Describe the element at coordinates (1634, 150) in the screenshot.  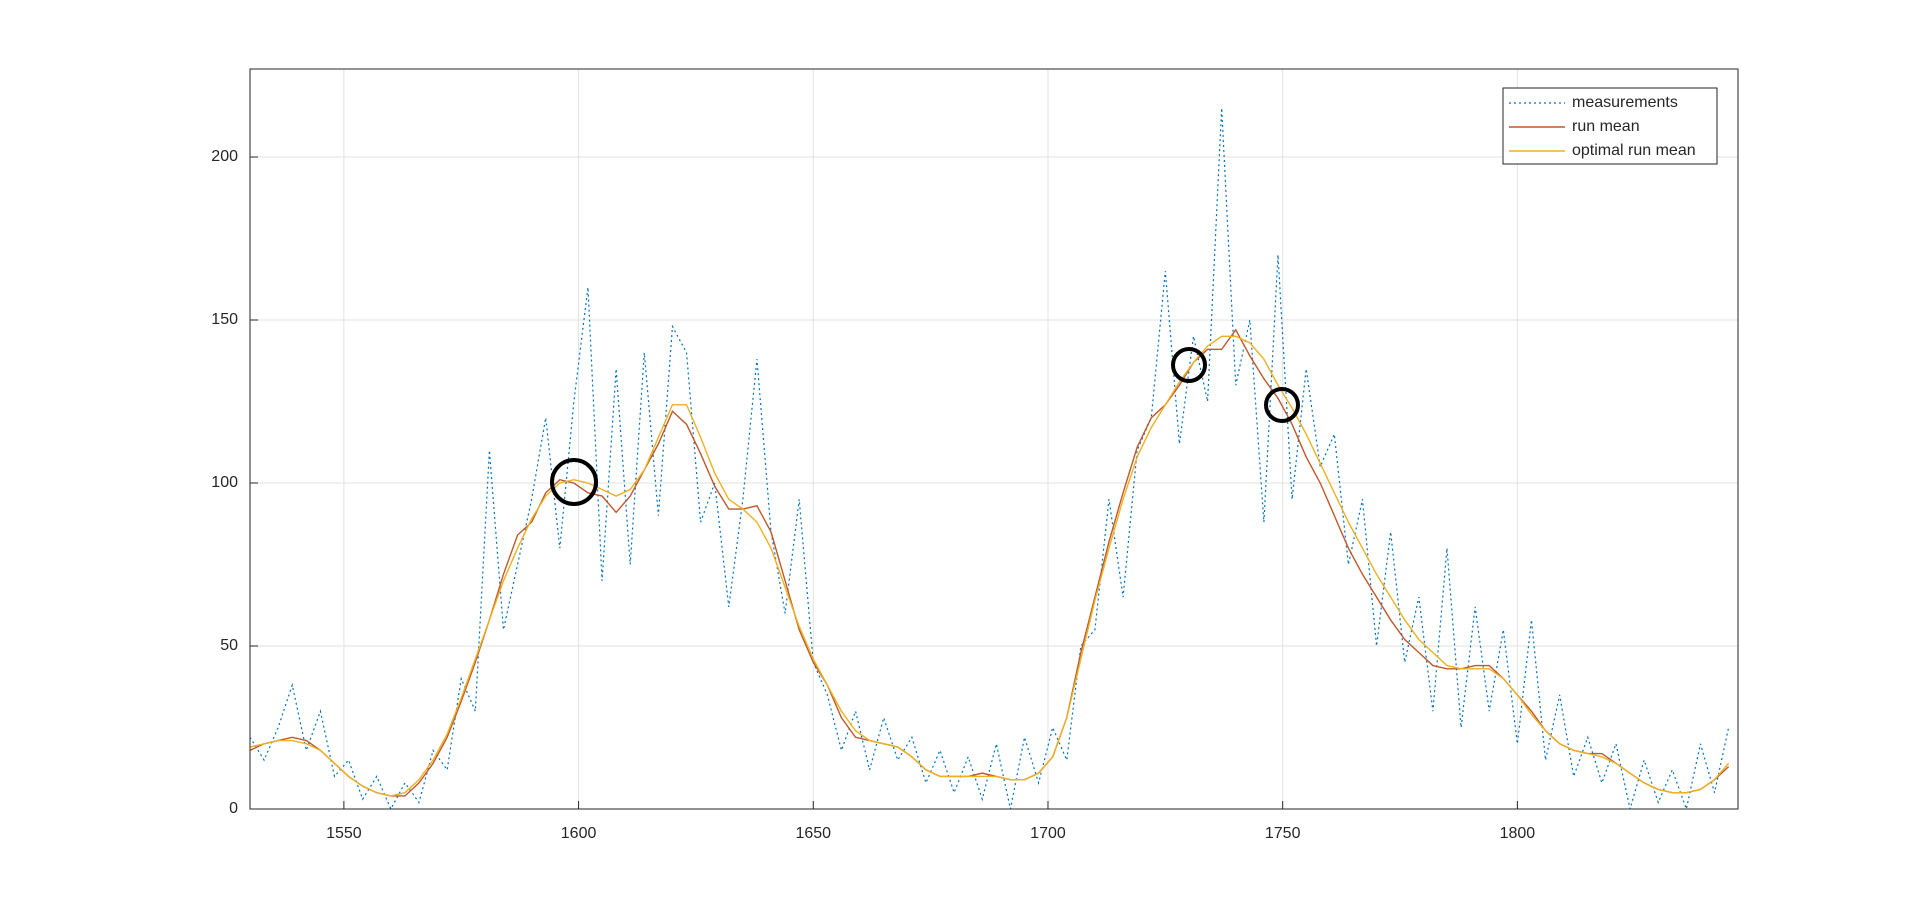
I see `legend-label: optimal run mean` at that location.